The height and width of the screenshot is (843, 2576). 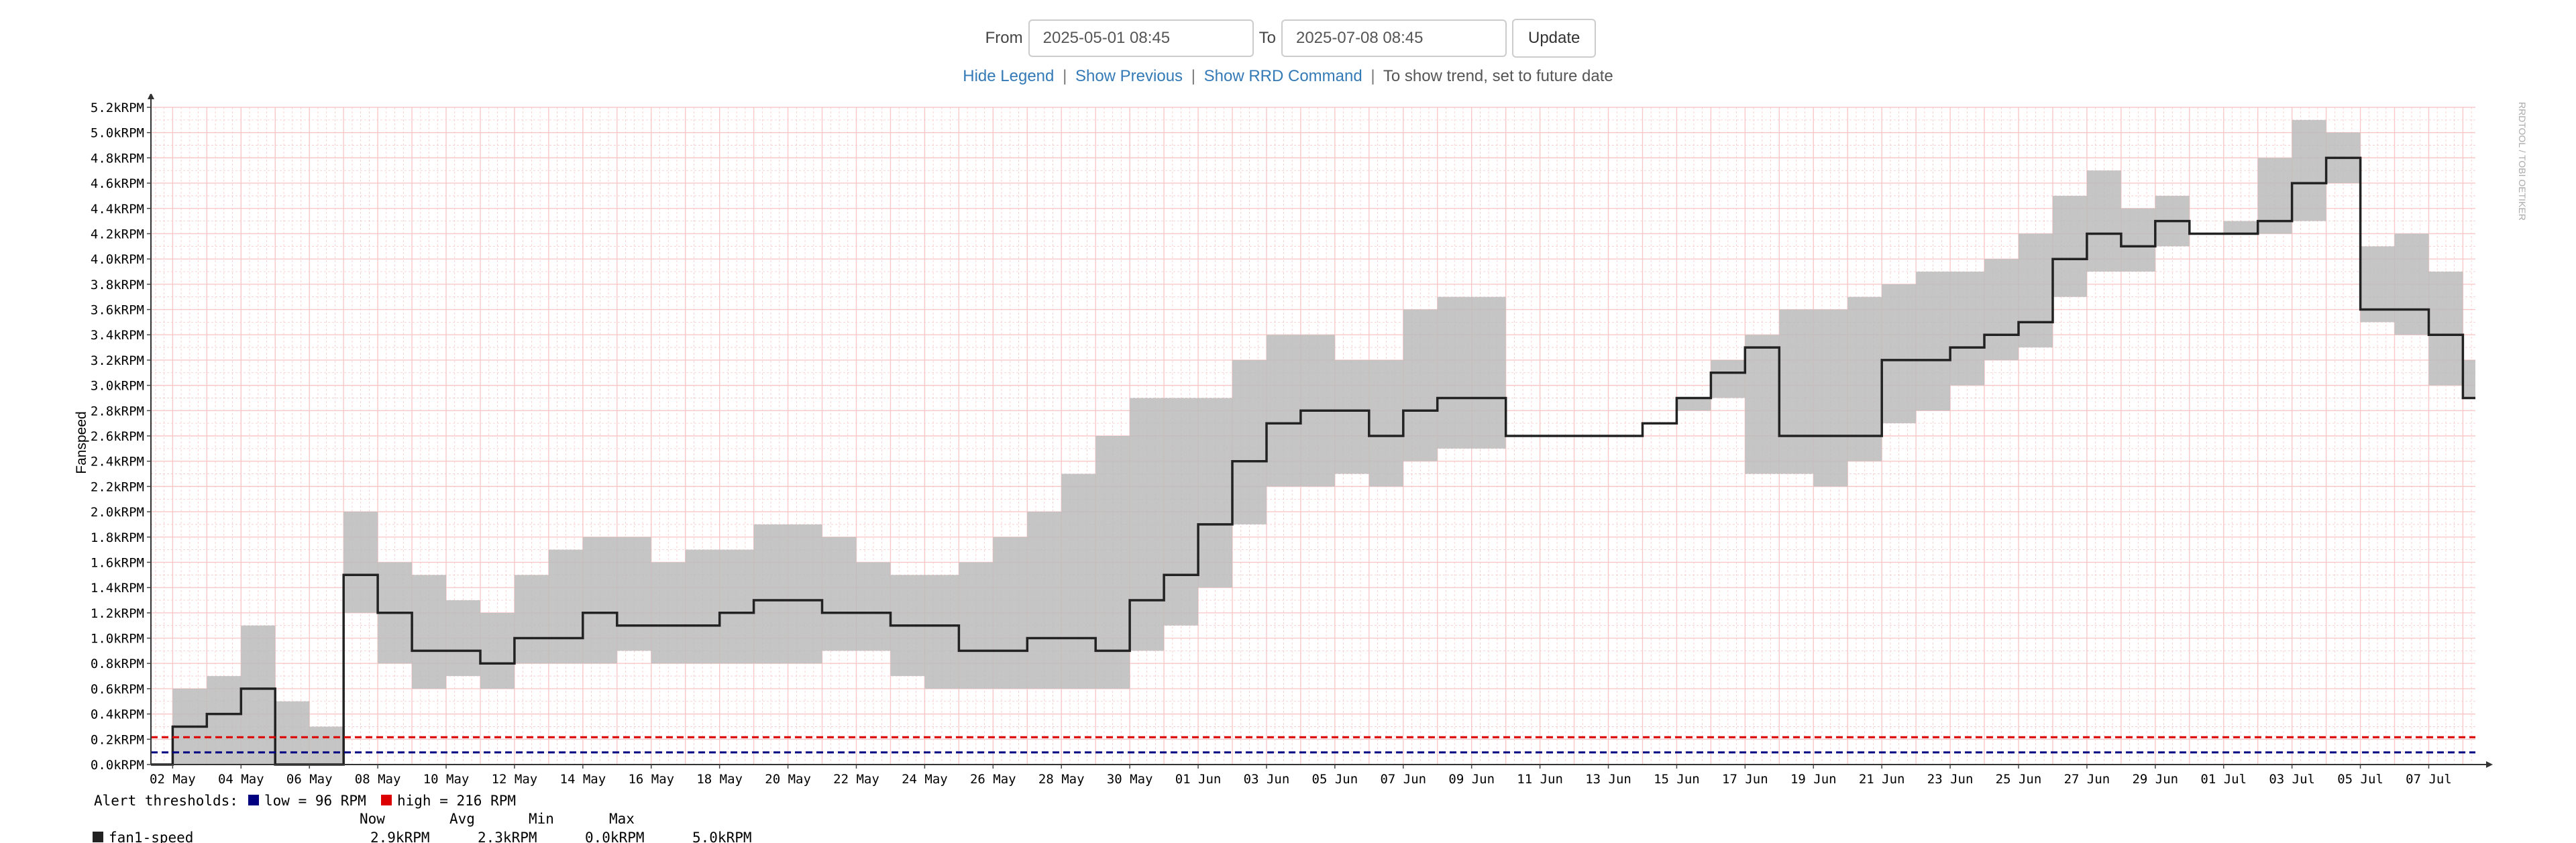 I want to click on y-tick-label: 3.0kRPM, so click(x=117, y=386).